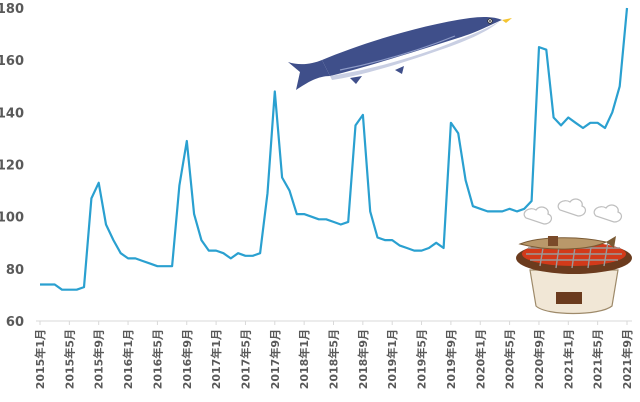 The width and height of the screenshot is (640, 402). What do you see at coordinates (451, 359) in the screenshot?
I see `x-tick-label: 2019年9月` at bounding box center [451, 359].